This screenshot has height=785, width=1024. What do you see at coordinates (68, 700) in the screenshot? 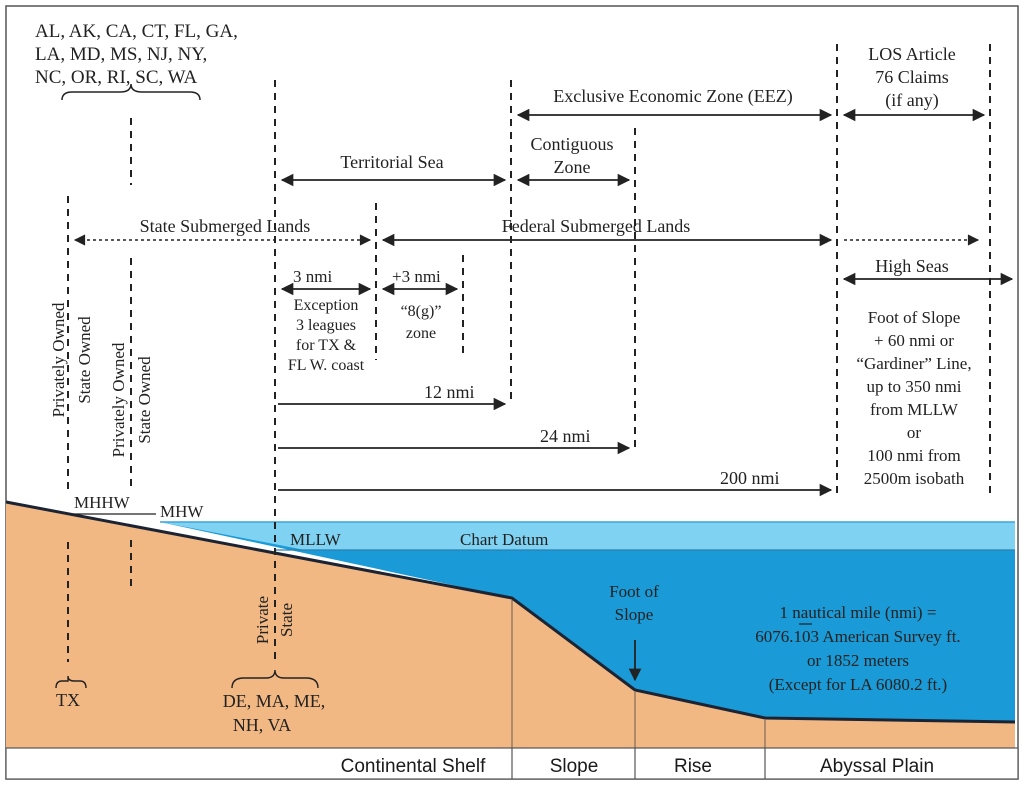
I see `tx-label: TX` at bounding box center [68, 700].